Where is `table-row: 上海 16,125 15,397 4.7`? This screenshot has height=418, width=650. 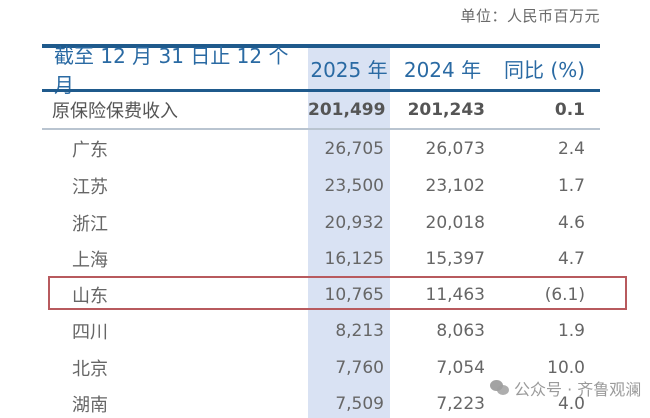
table-row: 上海 16,125 15,397 4.7 is located at coordinates (321, 258).